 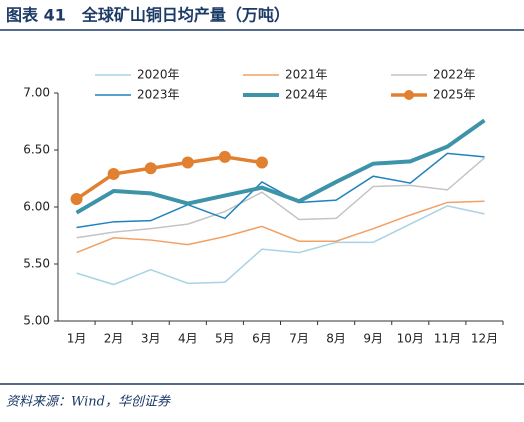 What do you see at coordinates (410, 339) in the screenshot?
I see `x-tick-label: 10月` at bounding box center [410, 339].